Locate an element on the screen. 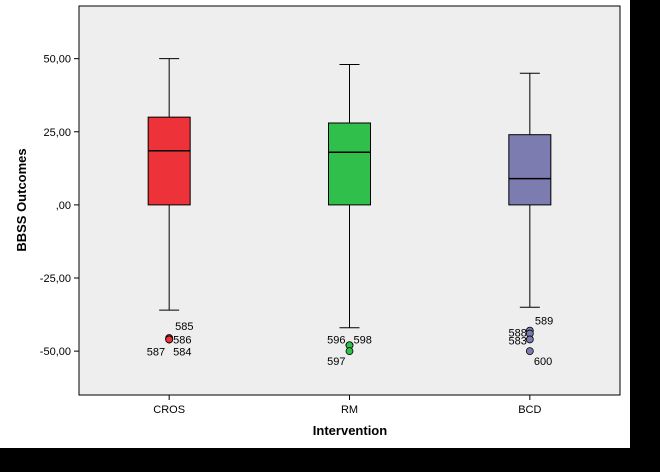 The width and height of the screenshot is (660, 472). outlier-label: 587 is located at coordinates (156, 352).